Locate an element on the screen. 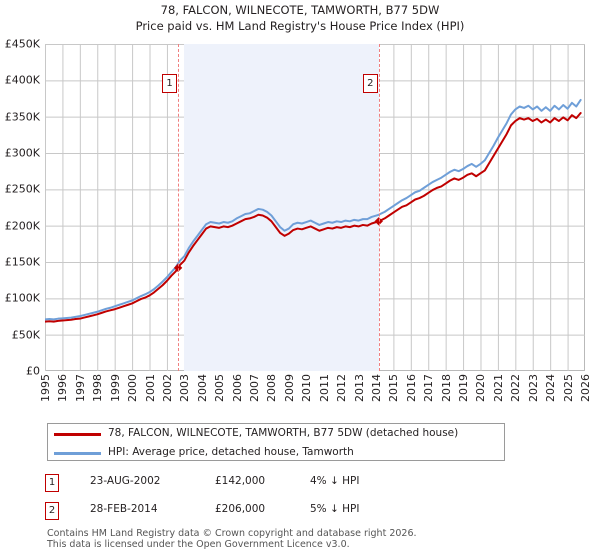  transaction-price: £206,000 is located at coordinates (240, 509).